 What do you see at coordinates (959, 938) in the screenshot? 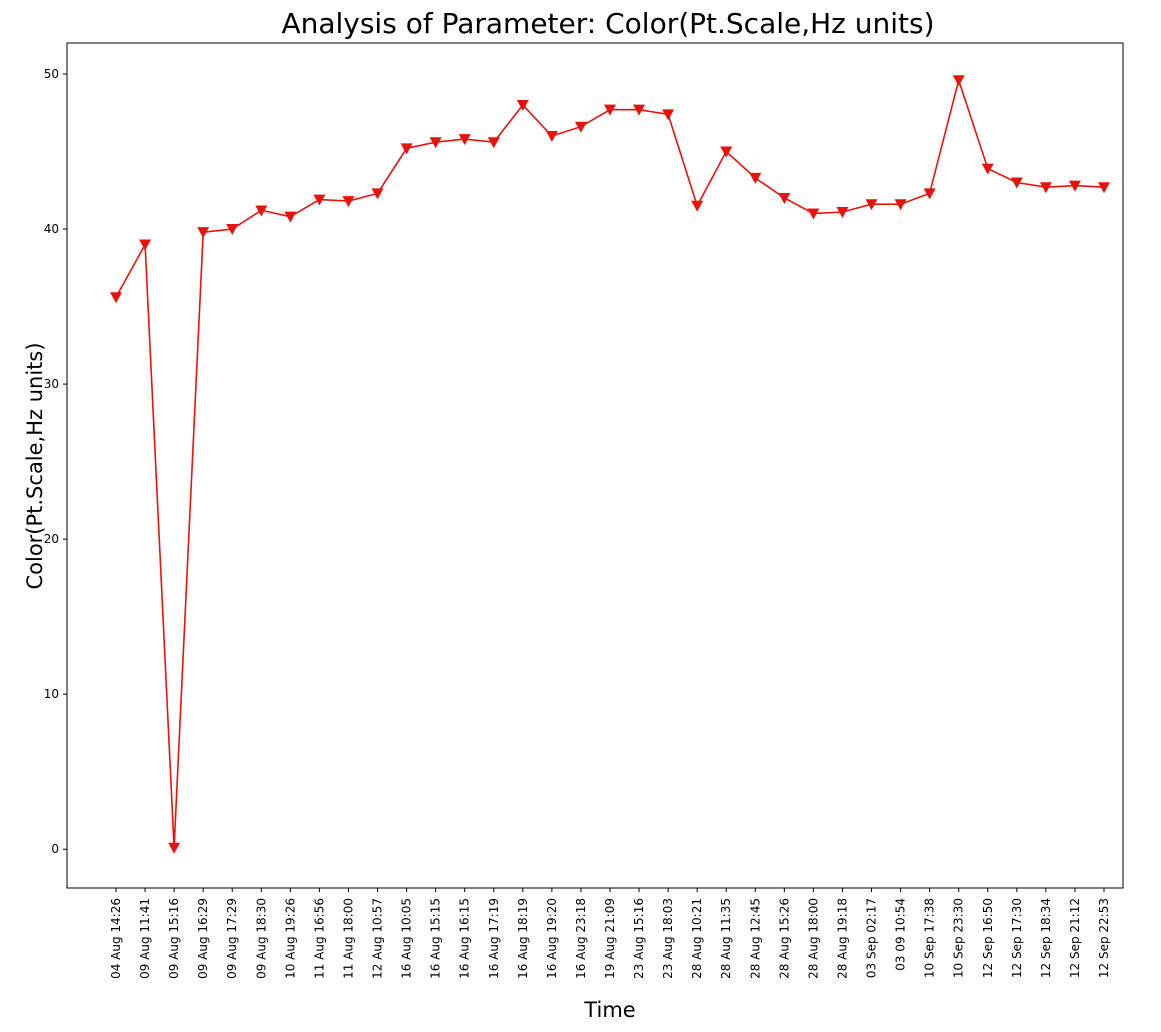
I see `x-tick-label: 10 Sep 23:30` at bounding box center [959, 938].